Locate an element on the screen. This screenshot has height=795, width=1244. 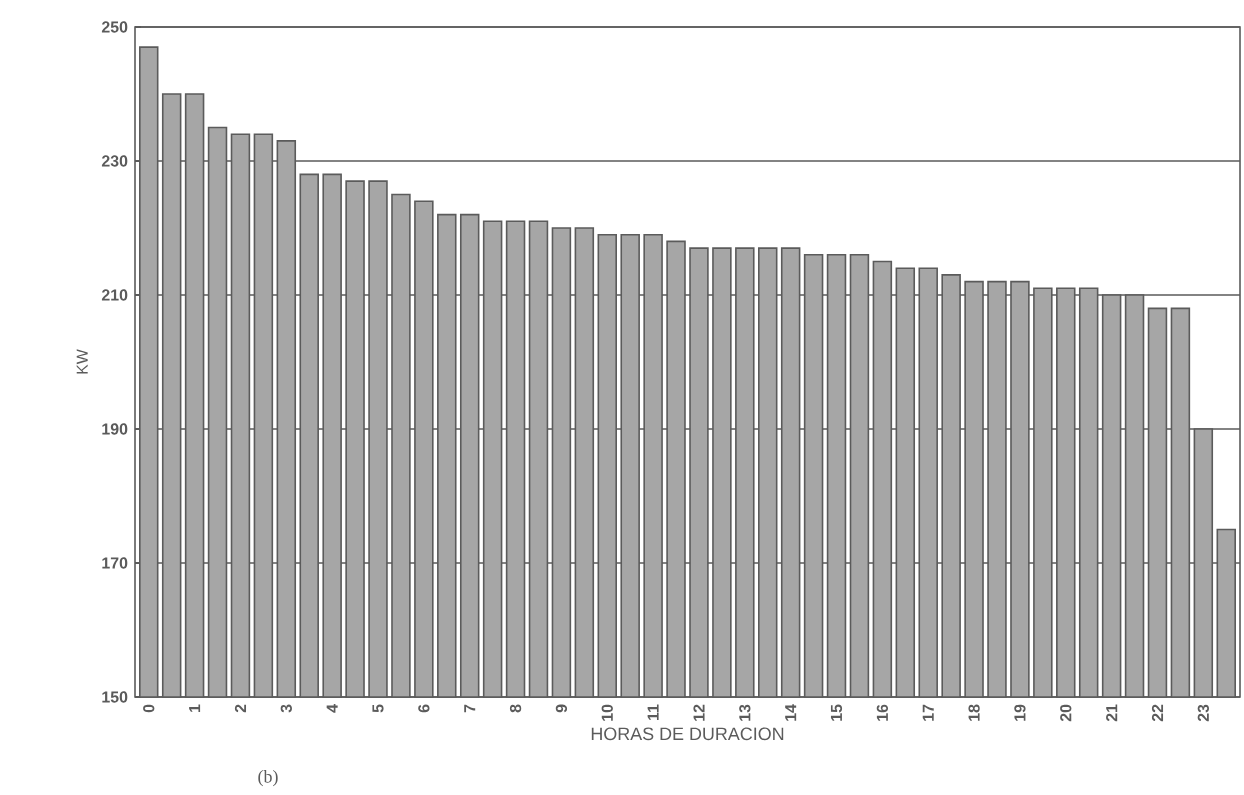
x-tick-label: 8 is located at coordinates (515, 708).